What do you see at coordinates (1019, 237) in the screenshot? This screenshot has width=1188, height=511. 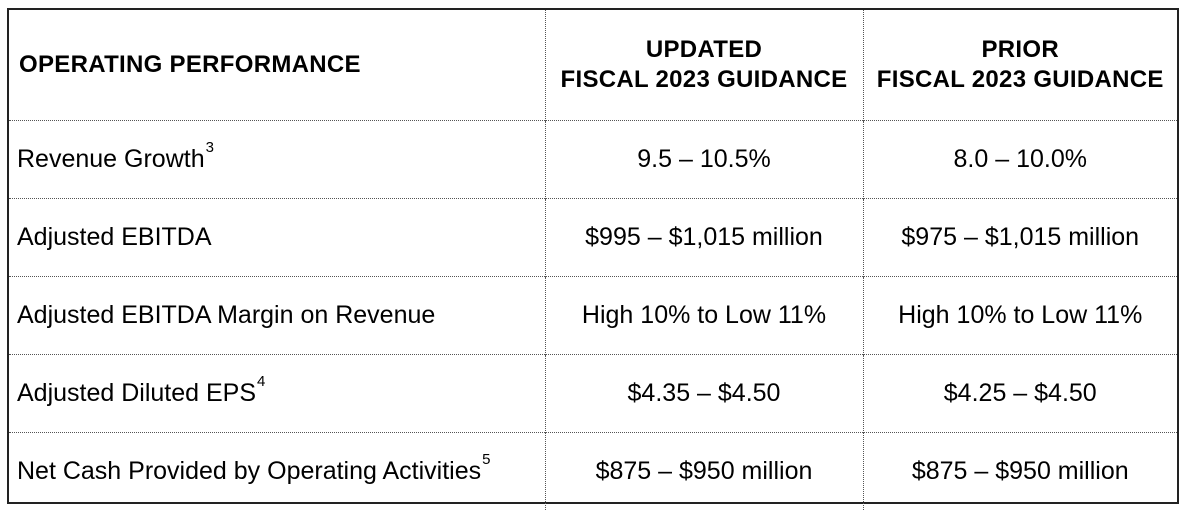 I see `prior-value: $975 – $1,015 million` at bounding box center [1019, 237].